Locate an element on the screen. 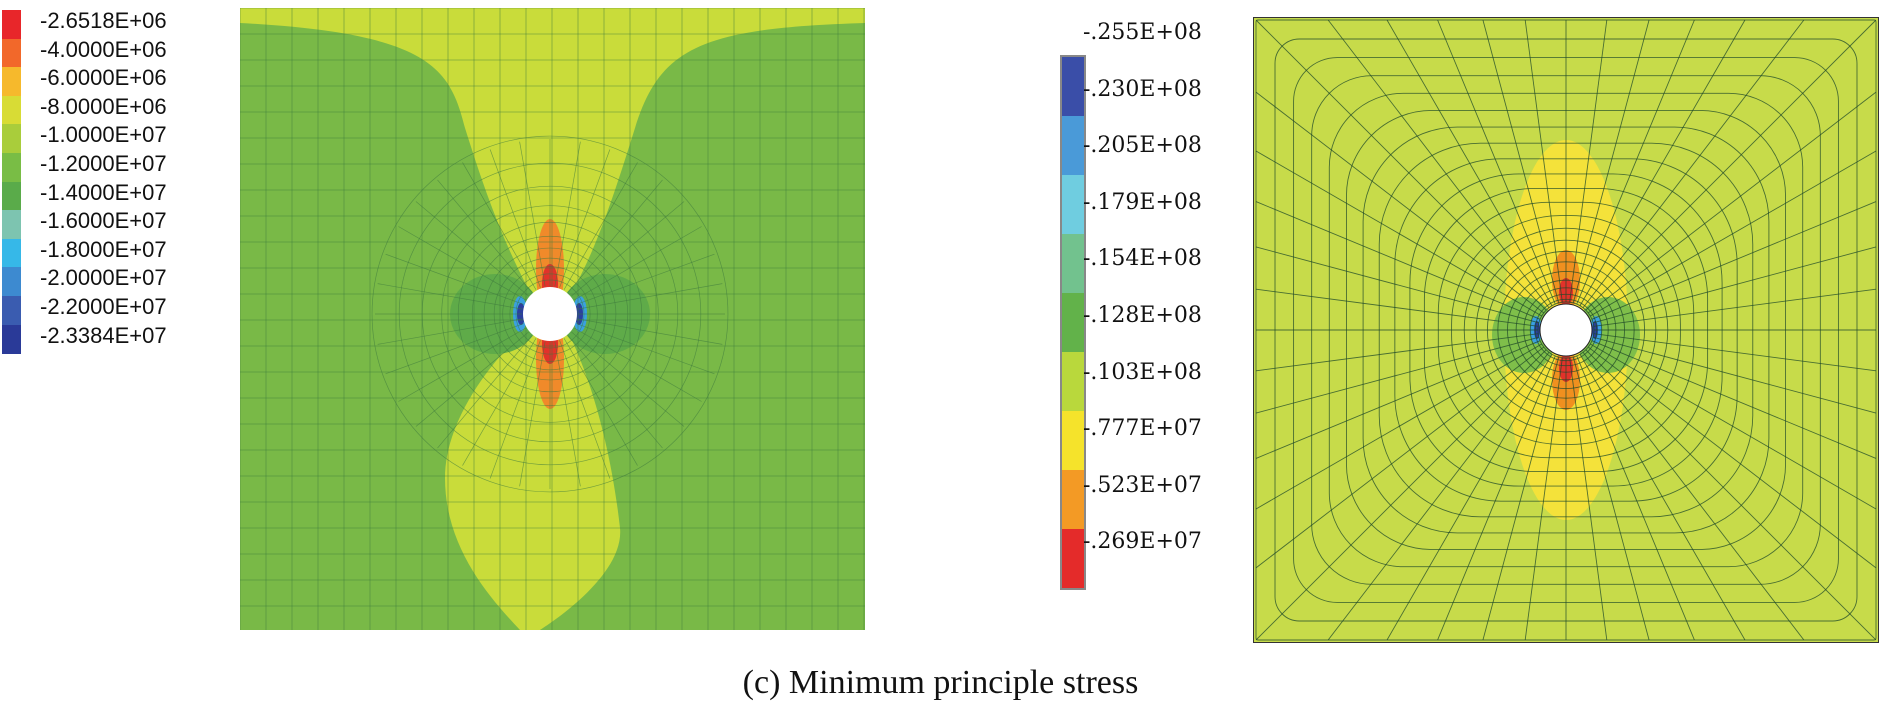 The image size is (1881, 719). figure-caption: (c) Minimum principle stress is located at coordinates (940, 682).